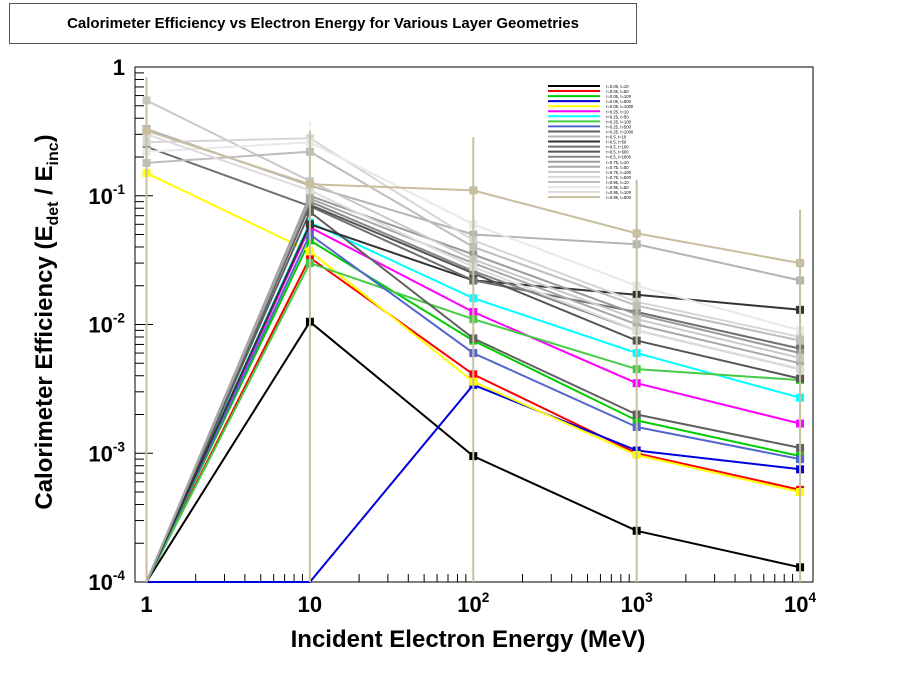 The width and height of the screenshot is (900, 675). I want to click on legend-label: r=0.75, t=100, so click(619, 172).